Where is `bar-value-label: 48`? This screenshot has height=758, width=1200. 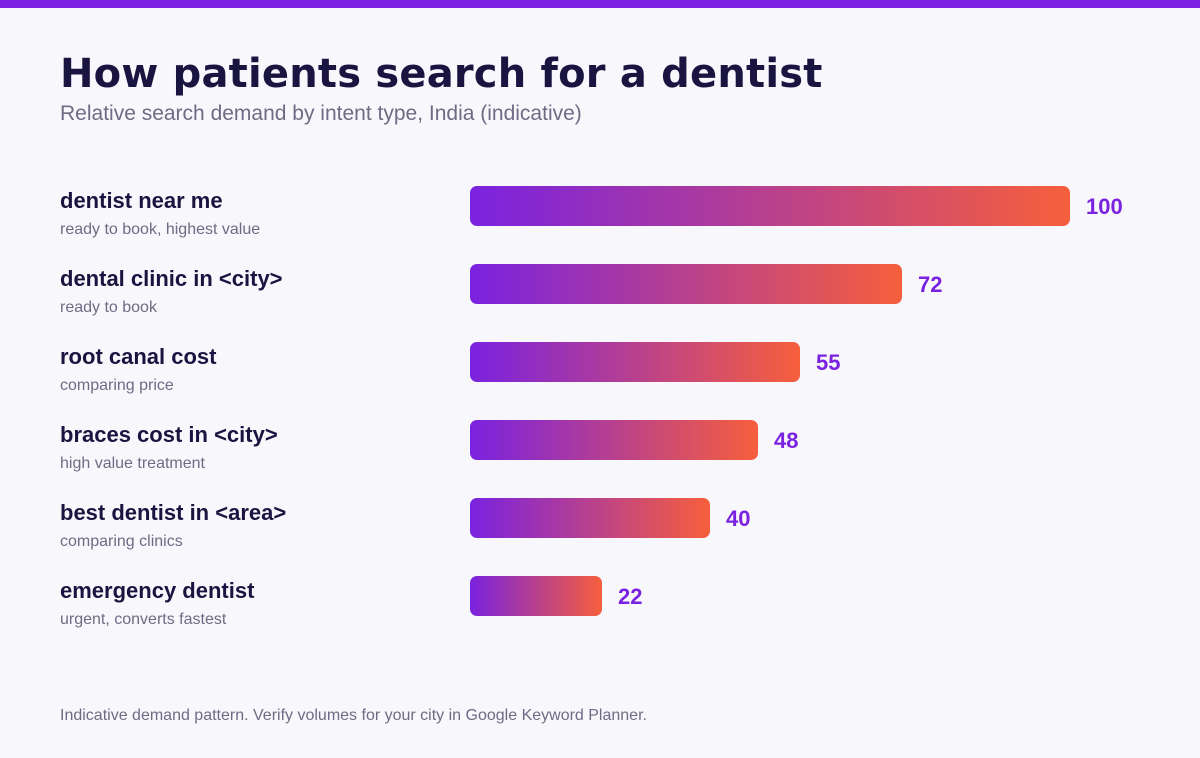 bar-value-label: 48 is located at coordinates (786, 440).